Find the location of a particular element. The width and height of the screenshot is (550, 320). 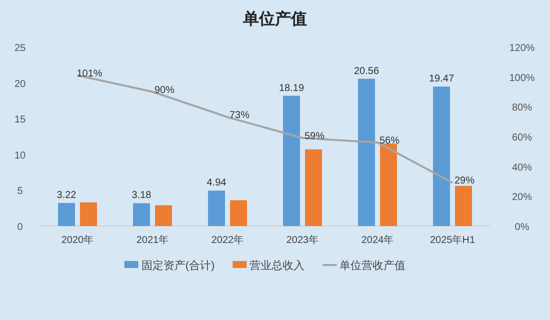

data-label: 3.22 is located at coordinates (66, 195).